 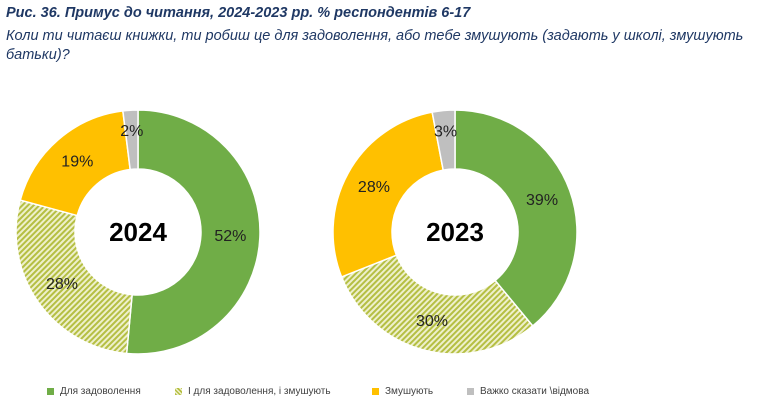 I want to click on data-label-pleasure: 39%, so click(x=542, y=200).